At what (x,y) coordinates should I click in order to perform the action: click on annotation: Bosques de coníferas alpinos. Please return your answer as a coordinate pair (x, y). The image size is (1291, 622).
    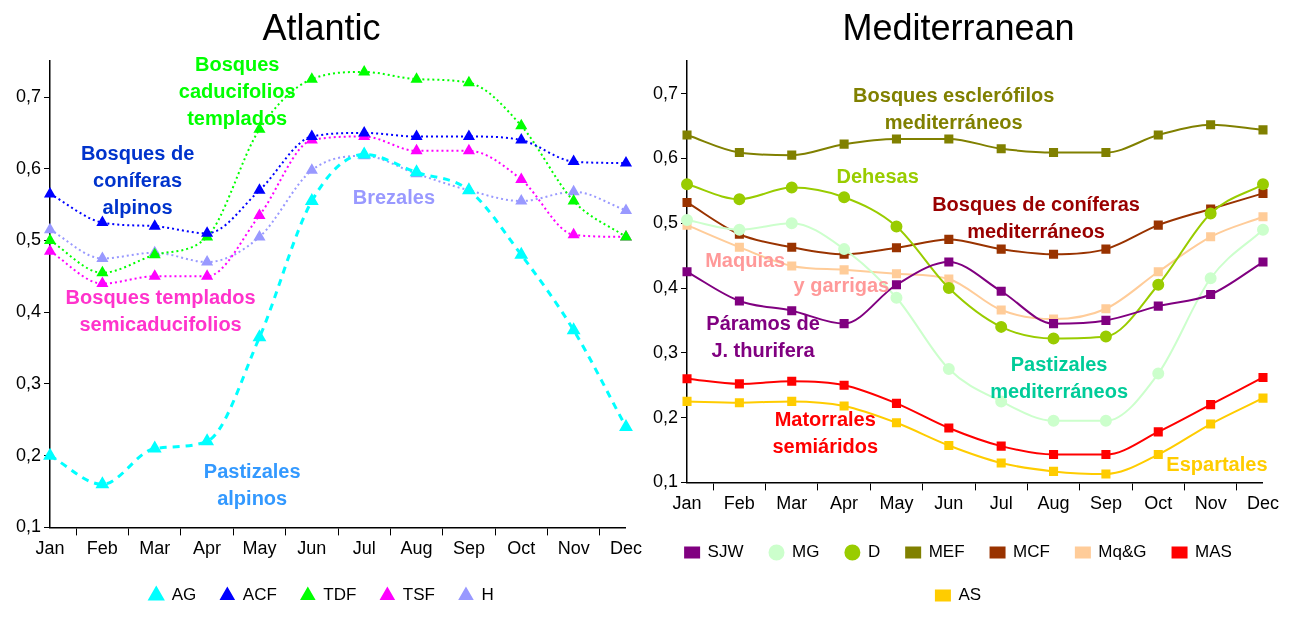
    Looking at the image, I should click on (137, 179).